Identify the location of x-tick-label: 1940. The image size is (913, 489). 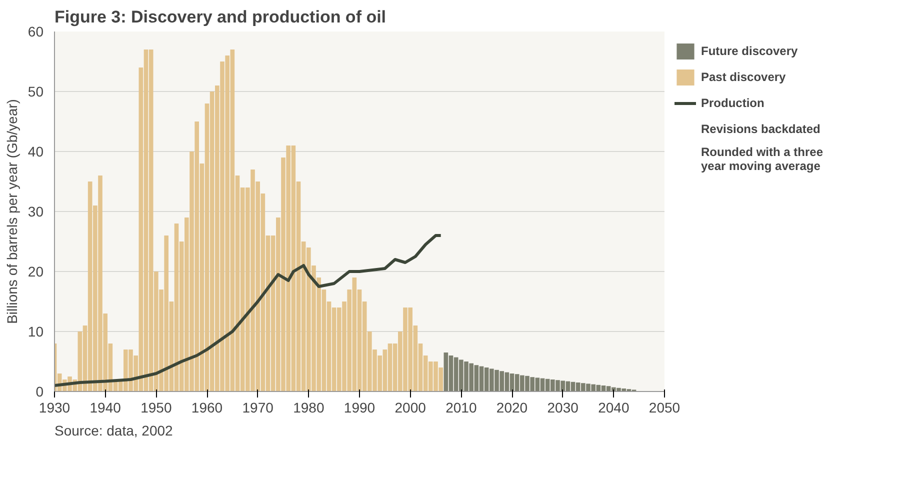
(106, 408).